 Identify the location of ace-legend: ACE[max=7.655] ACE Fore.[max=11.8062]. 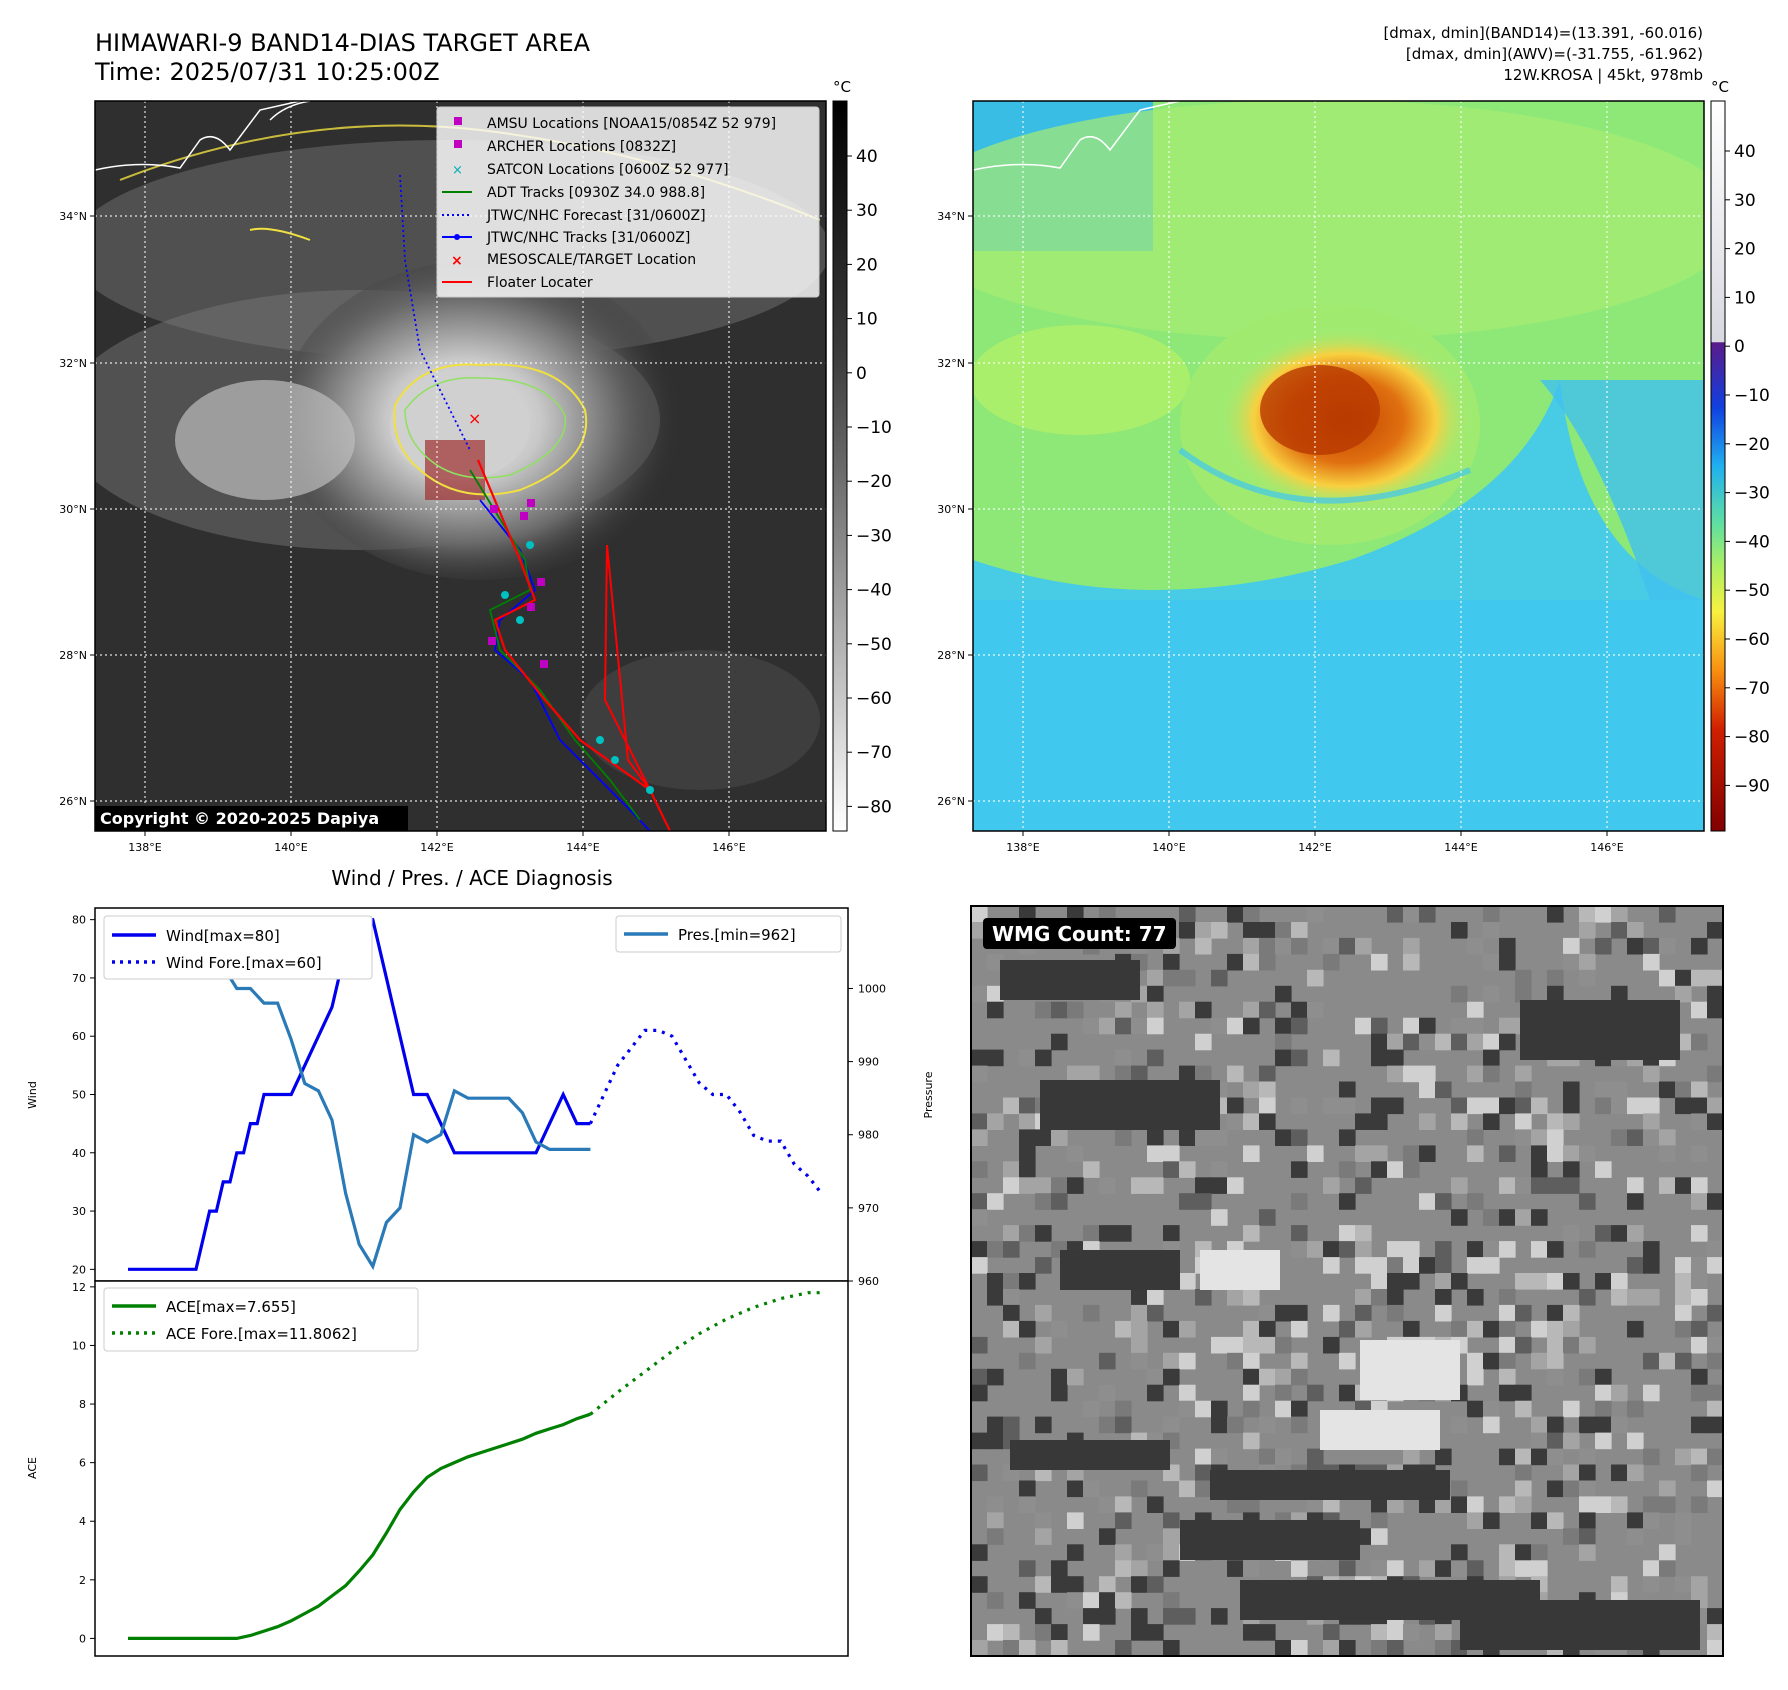
(261, 1319).